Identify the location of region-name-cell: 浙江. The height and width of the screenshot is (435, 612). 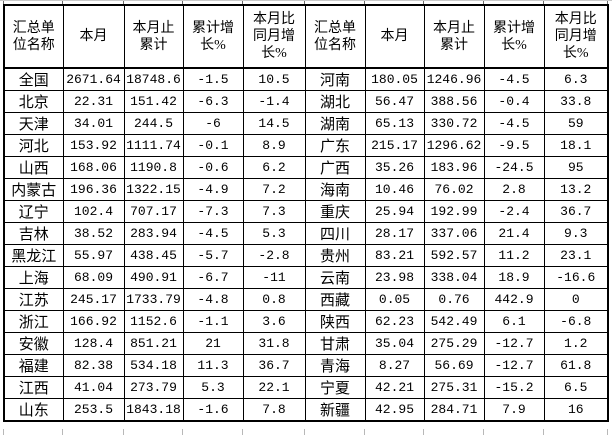
(33, 321).